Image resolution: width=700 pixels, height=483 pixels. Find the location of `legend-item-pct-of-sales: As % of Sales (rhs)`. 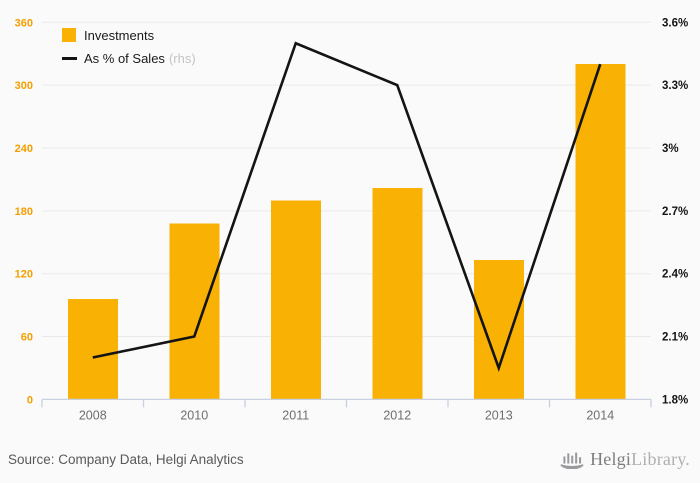

legend-item-pct-of-sales: As % of Sales (rhs) is located at coordinates (129, 58).